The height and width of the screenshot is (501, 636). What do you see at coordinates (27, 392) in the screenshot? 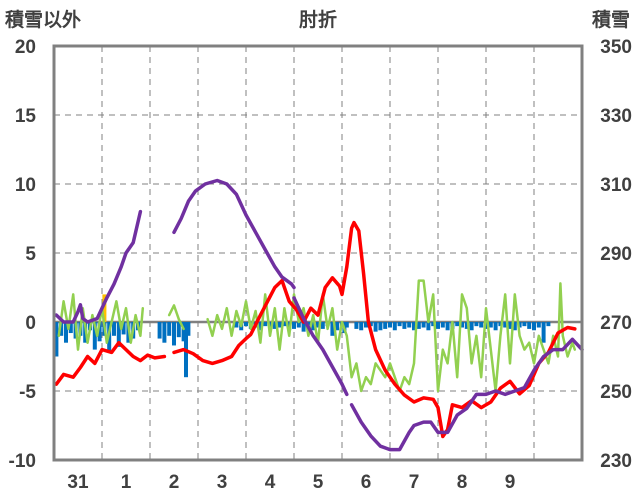
I see `left-y-tick: -5` at bounding box center [27, 392].